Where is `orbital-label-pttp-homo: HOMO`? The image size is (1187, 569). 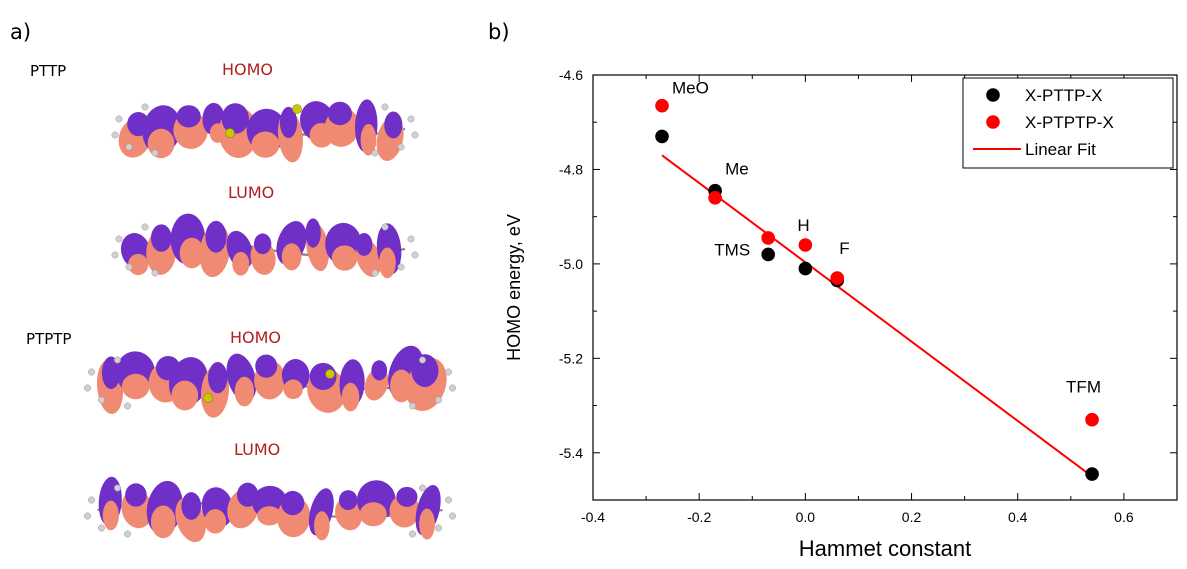 orbital-label-pttp-homo: HOMO is located at coordinates (248, 69).